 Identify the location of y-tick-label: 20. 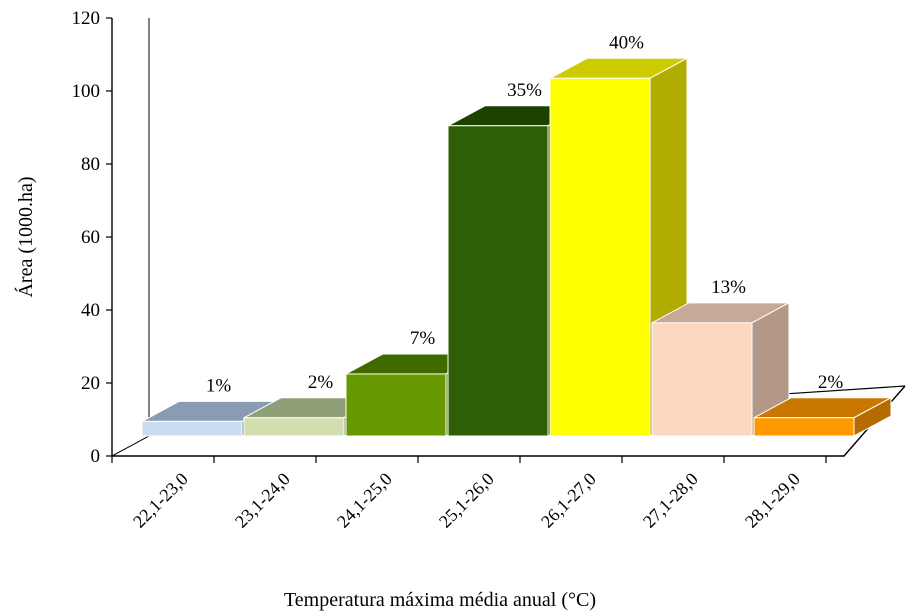
(90, 383).